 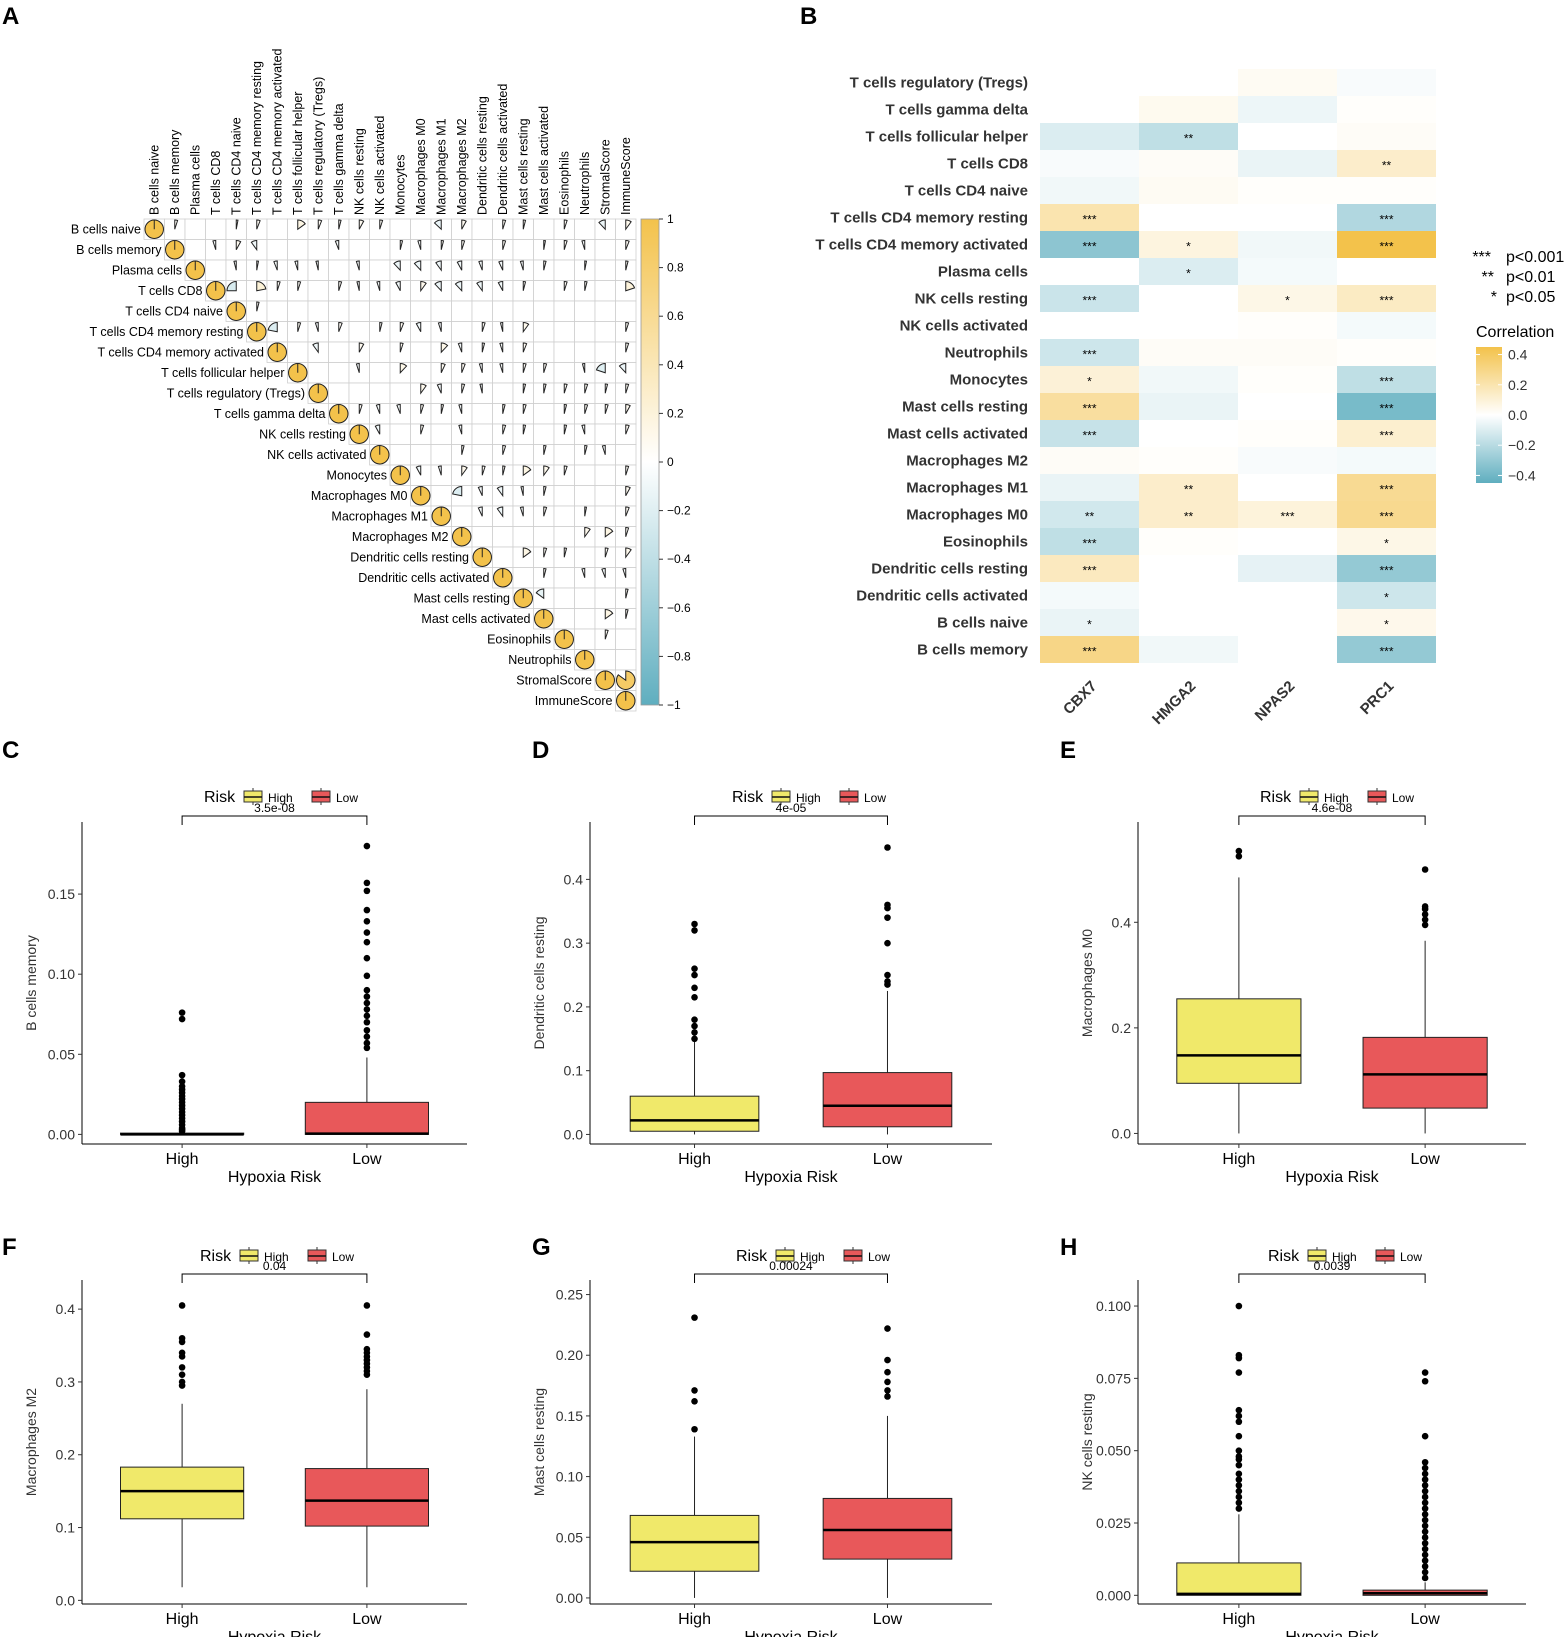 I want to click on x-tick-label-d-high: High, so click(x=694, y=1159).